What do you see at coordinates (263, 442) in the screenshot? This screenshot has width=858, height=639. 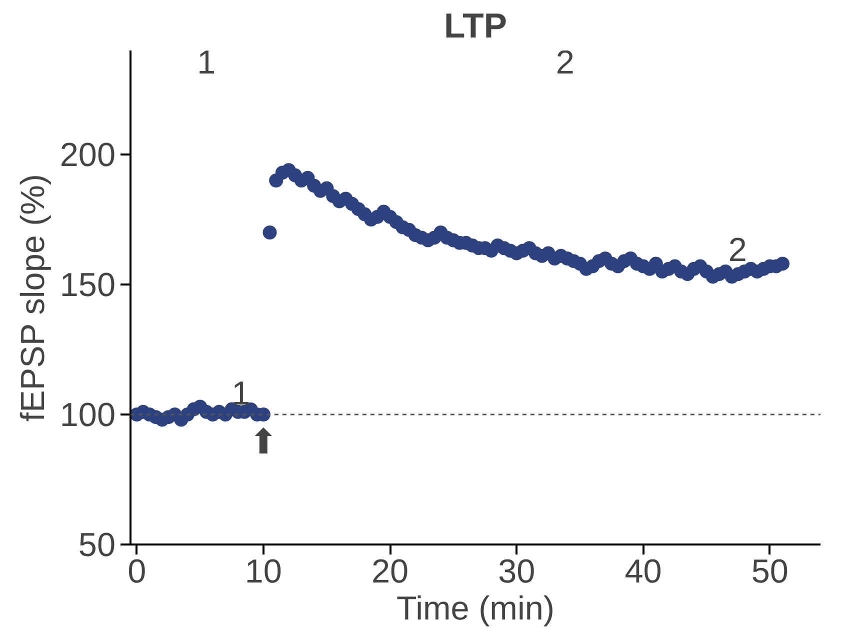 I see `annotation: ⬆` at bounding box center [263, 442].